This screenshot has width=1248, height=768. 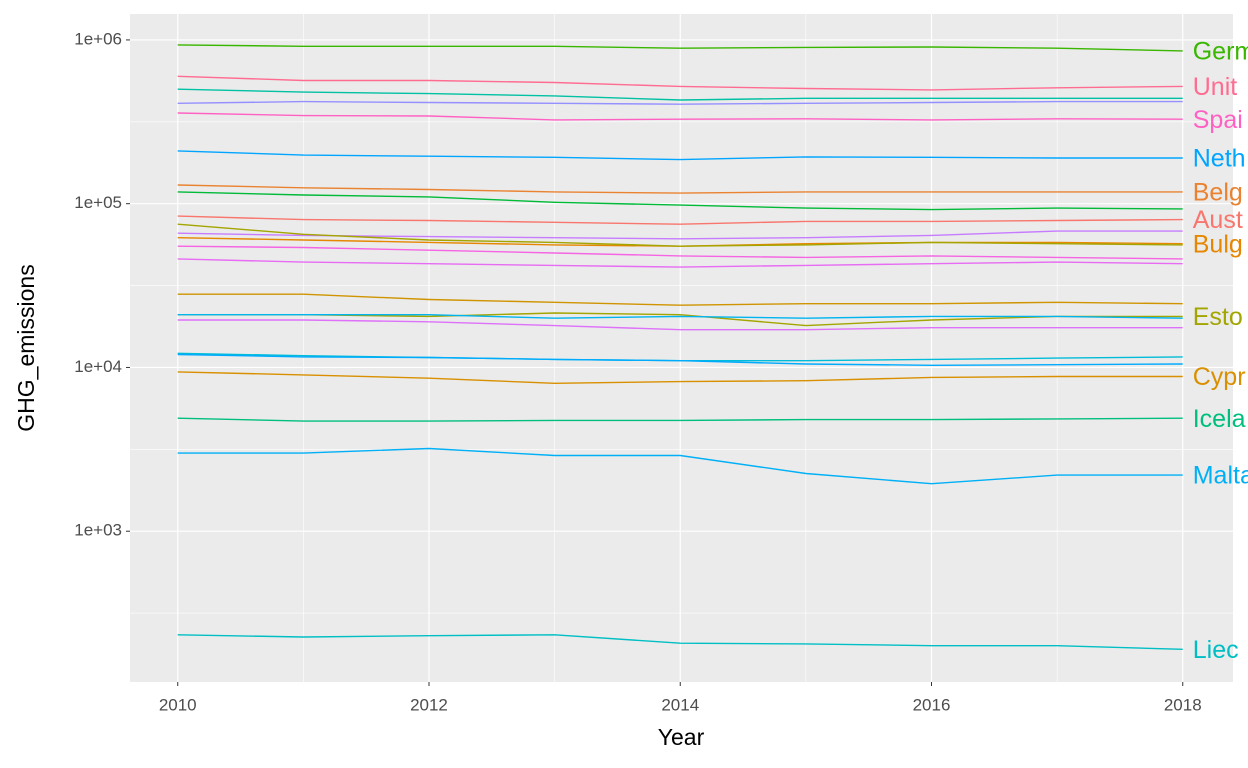 I want to click on series-label: Spai, so click(x=1218, y=120).